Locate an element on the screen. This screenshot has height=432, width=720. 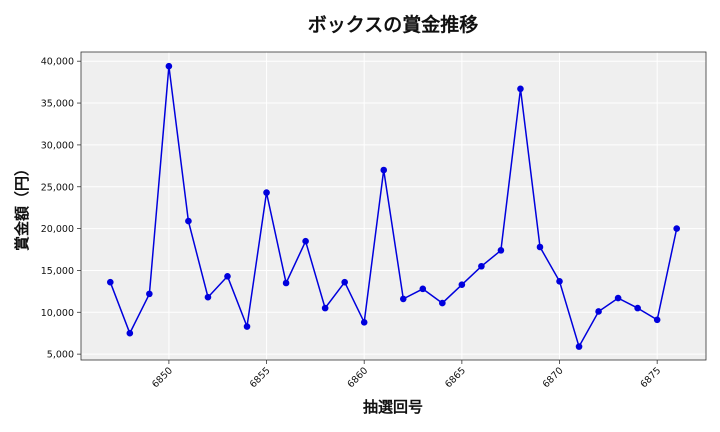
y-tick-label: 15,000 is located at coordinates (57, 271).